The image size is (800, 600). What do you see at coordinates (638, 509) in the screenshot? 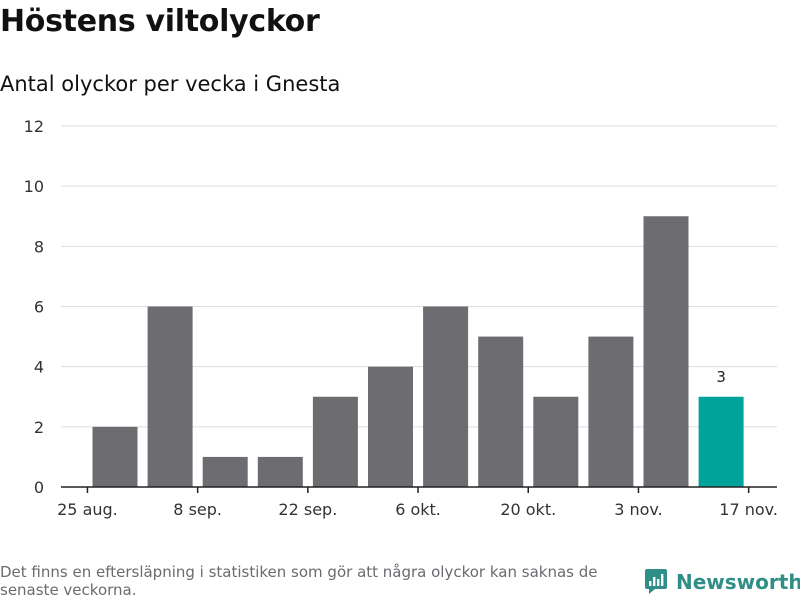
I see `x-tick-label: 3 nov.` at bounding box center [638, 509].